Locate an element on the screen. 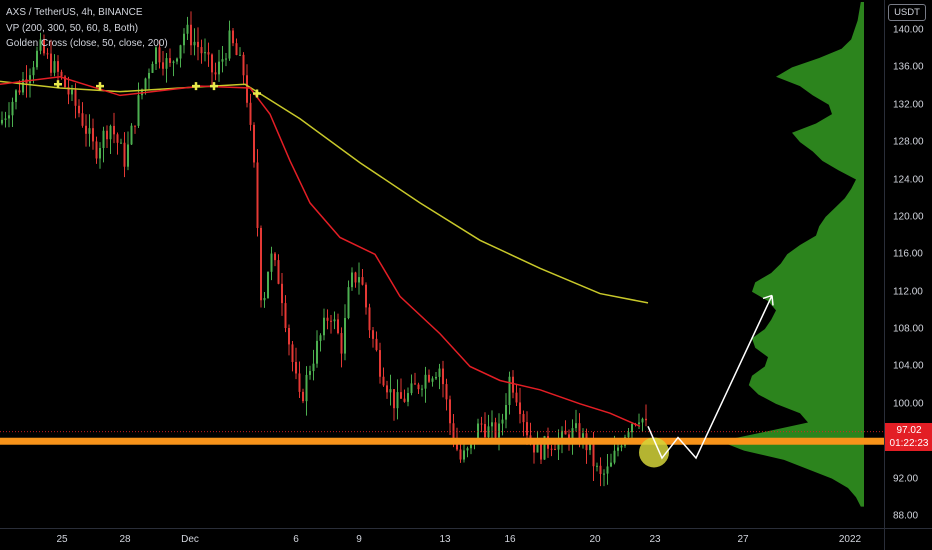 The image size is (932, 550). time-tick-label: 13 is located at coordinates (445, 539).